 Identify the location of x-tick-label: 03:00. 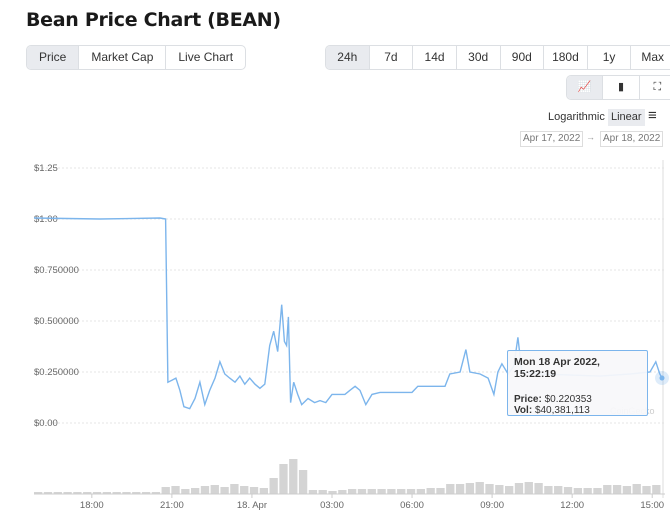
(332, 505).